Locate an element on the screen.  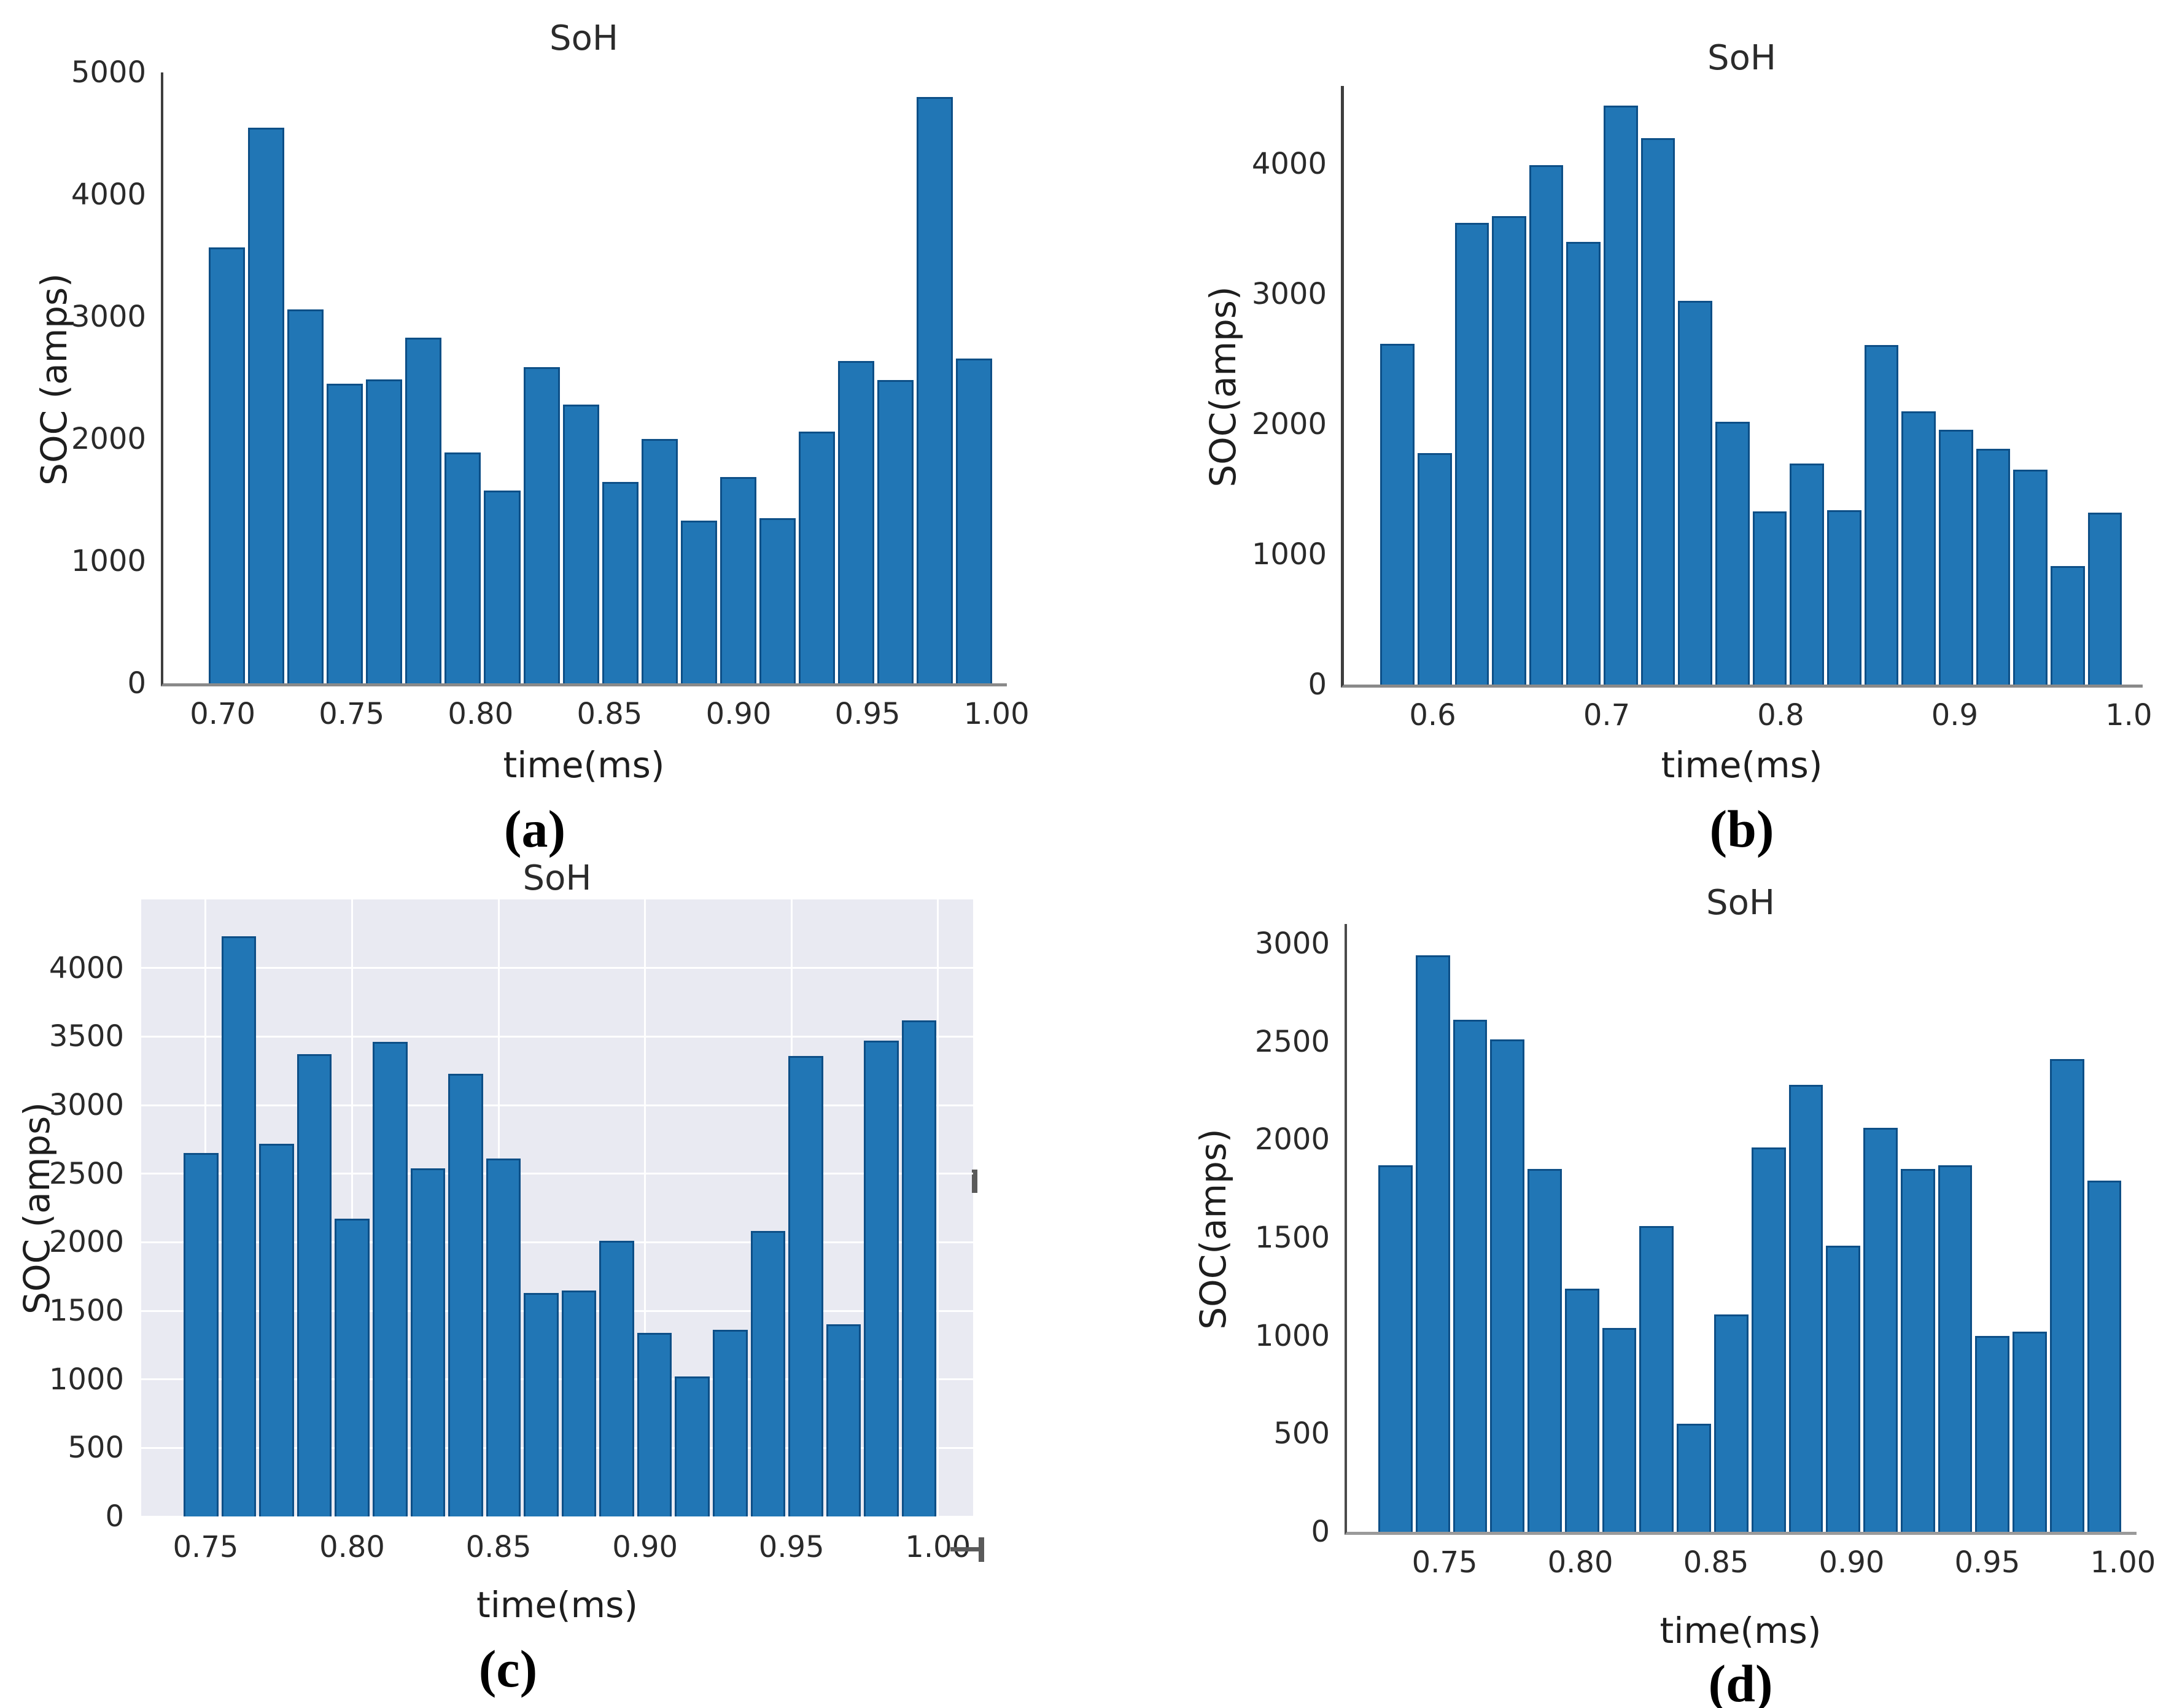
subplot-caption: (b) is located at coordinates (1741, 828).